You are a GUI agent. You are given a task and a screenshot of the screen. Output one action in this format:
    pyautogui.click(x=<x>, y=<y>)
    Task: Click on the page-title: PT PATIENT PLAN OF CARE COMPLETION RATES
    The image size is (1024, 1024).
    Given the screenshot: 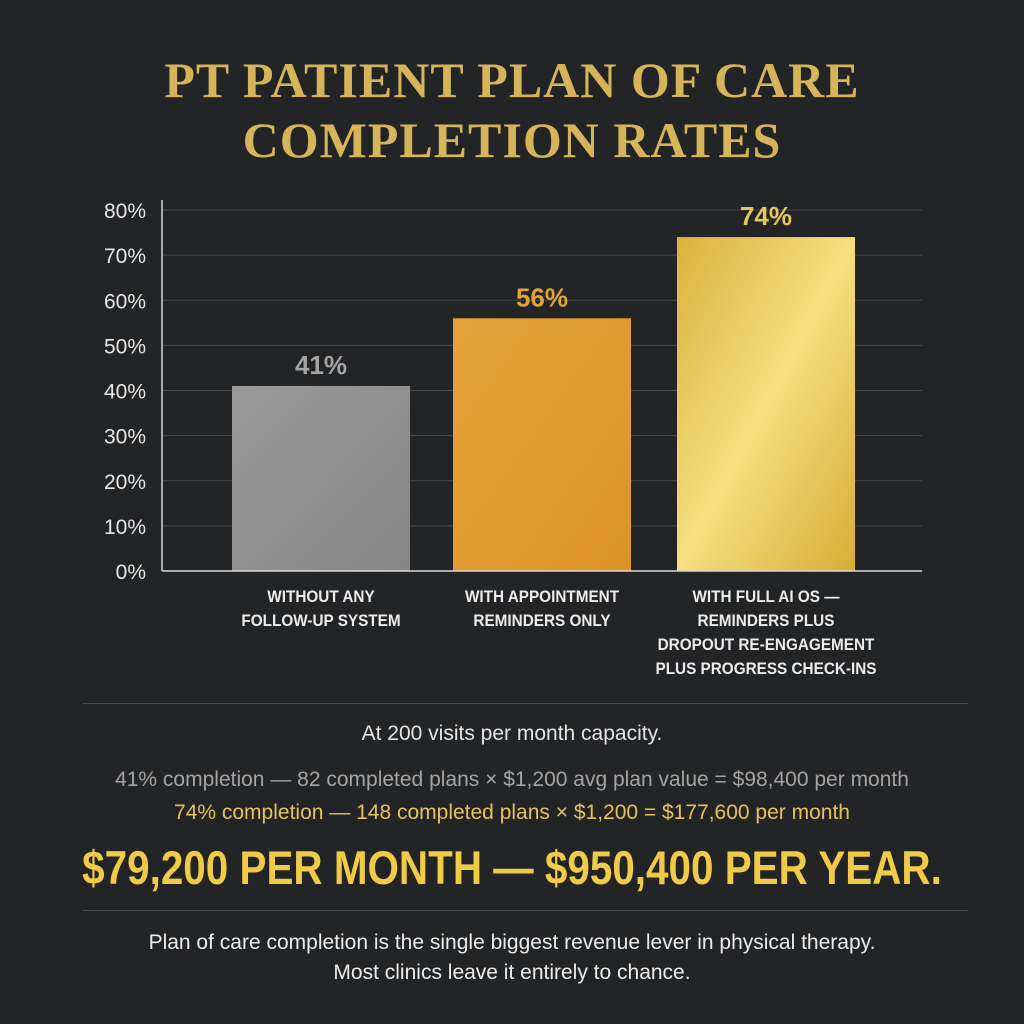 What is the action you would take?
    pyautogui.click(x=512, y=110)
    